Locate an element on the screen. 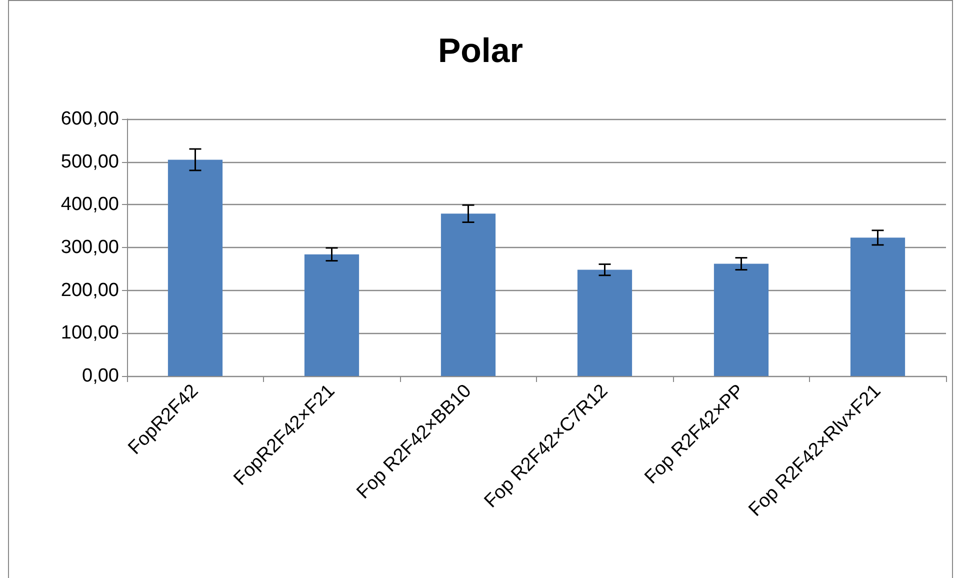  y-tick-label: 400,00 is located at coordinates (89, 205).